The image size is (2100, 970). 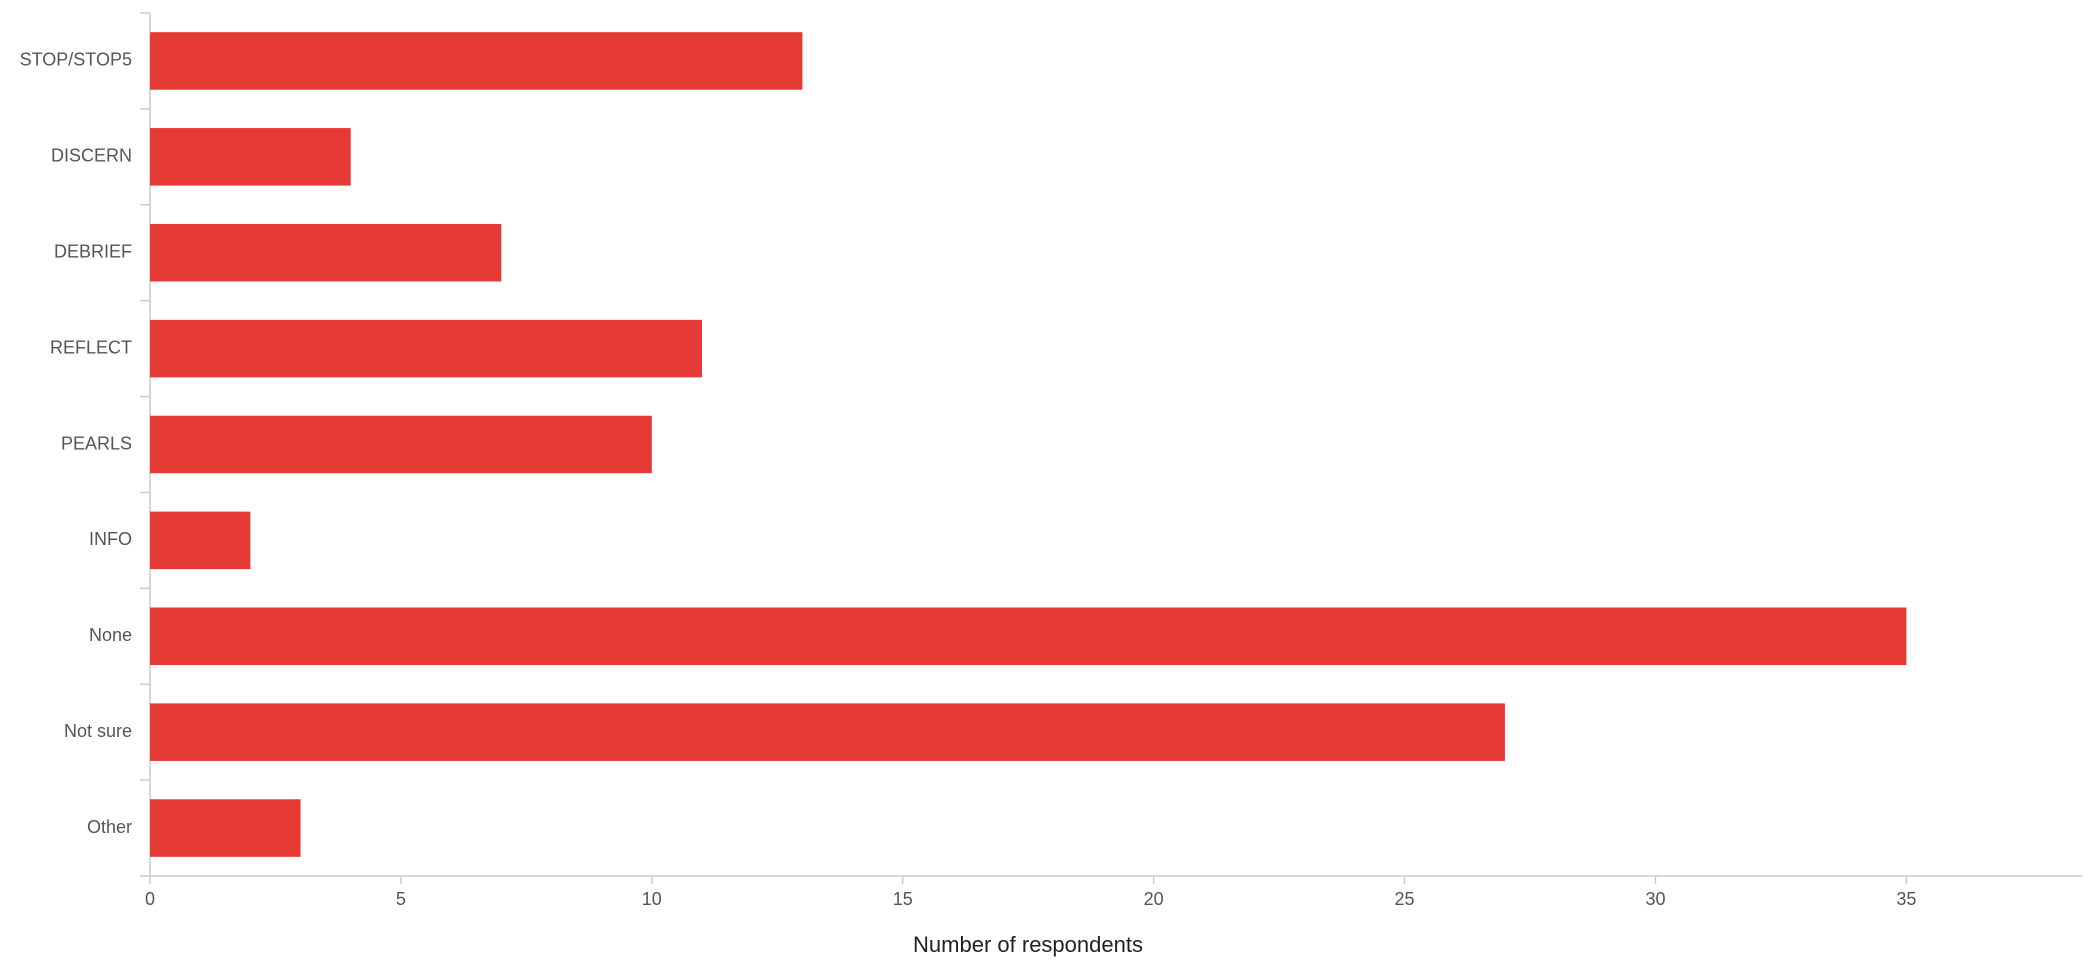 I want to click on x-tick-label: 15, so click(x=903, y=899).